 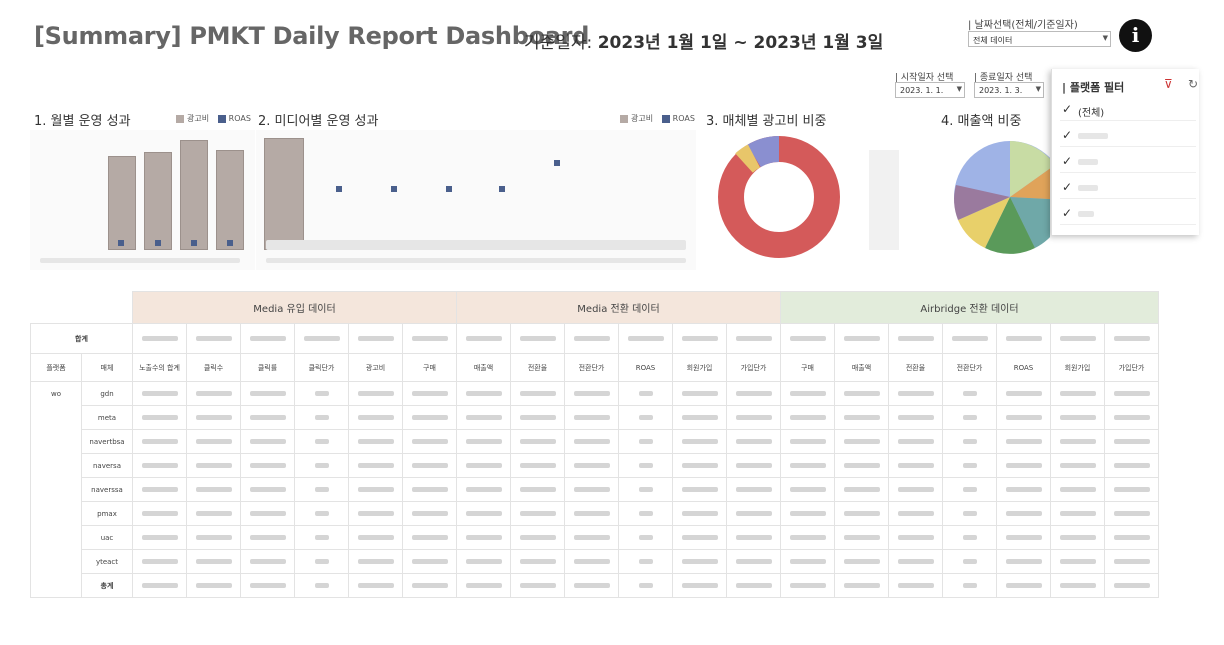 What do you see at coordinates (1168, 84) in the screenshot?
I see `clear-filter-icon: ⊽` at bounding box center [1168, 84].